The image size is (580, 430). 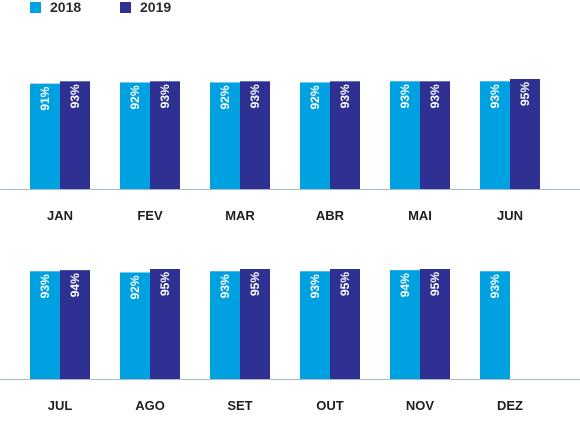 I want to click on data-label-set-2018: 93%, so click(x=225, y=286).